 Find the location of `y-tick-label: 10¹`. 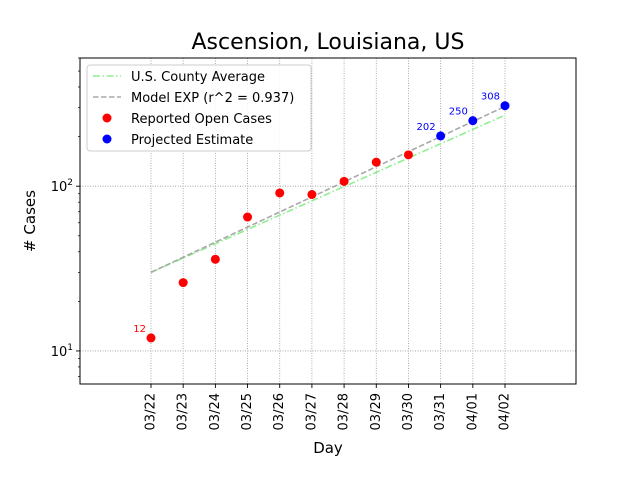

y-tick-label: 10¹ is located at coordinates (62, 351).